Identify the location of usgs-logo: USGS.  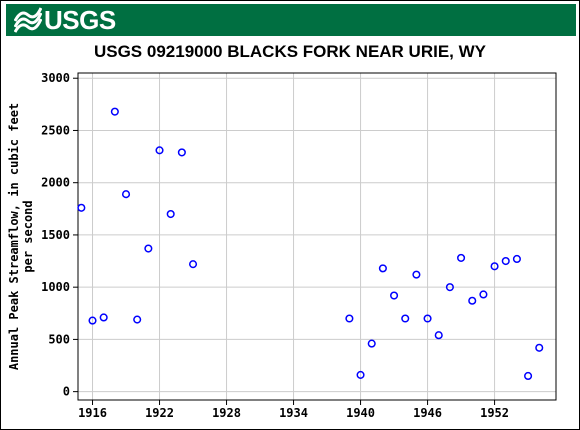
(65, 20).